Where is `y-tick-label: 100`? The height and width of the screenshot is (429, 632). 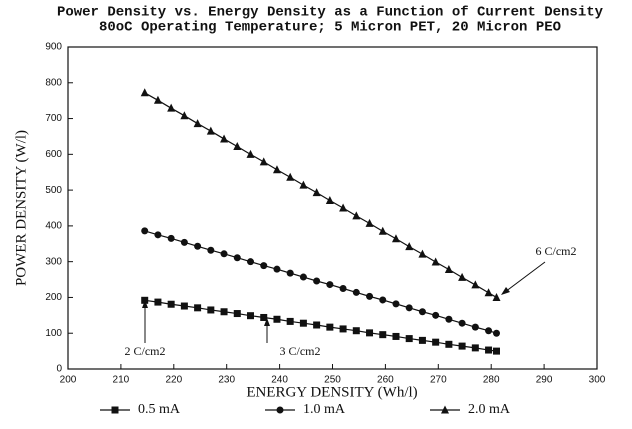 y-tick-label: 100 is located at coordinates (53, 333).